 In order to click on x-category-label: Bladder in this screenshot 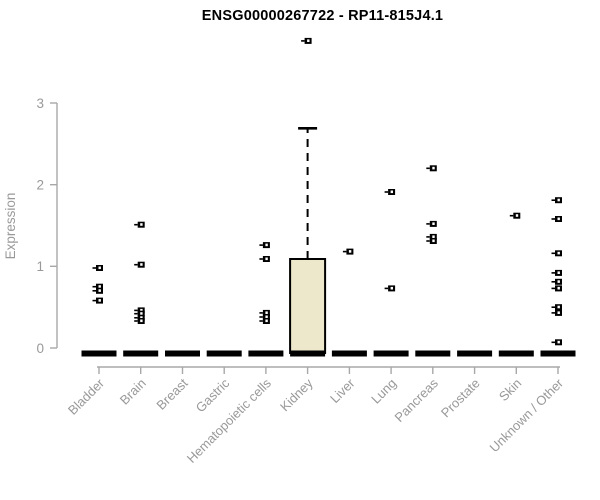, I will do `click(86, 396)`.